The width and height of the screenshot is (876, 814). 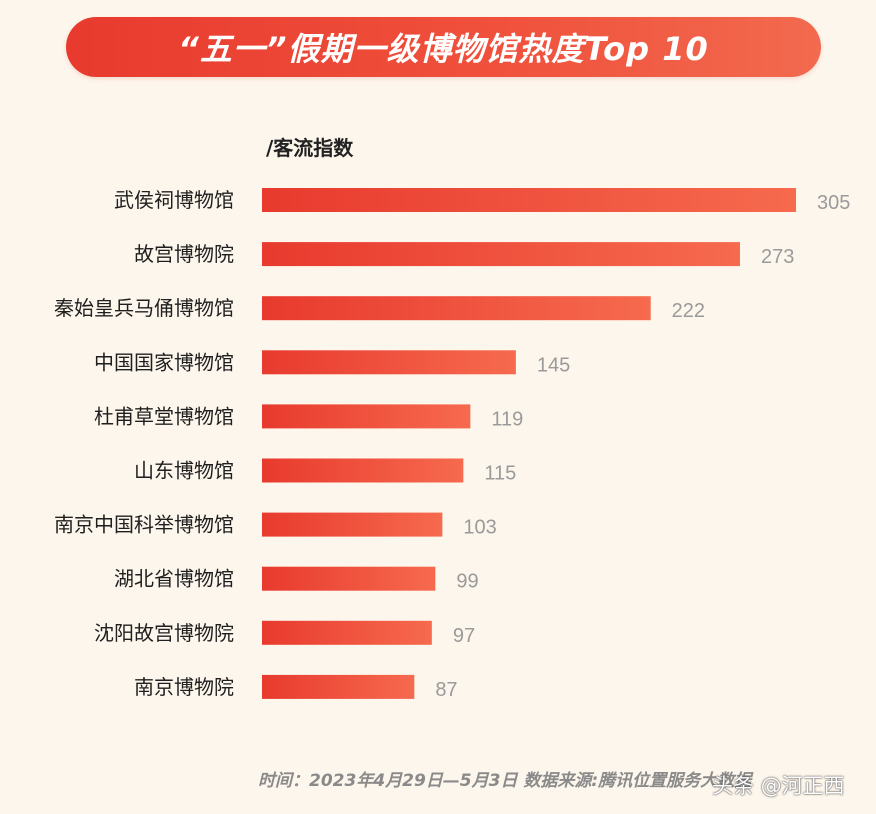 What do you see at coordinates (144, 525) in the screenshot?
I see `category-label: 南京中国科举博物馆` at bounding box center [144, 525].